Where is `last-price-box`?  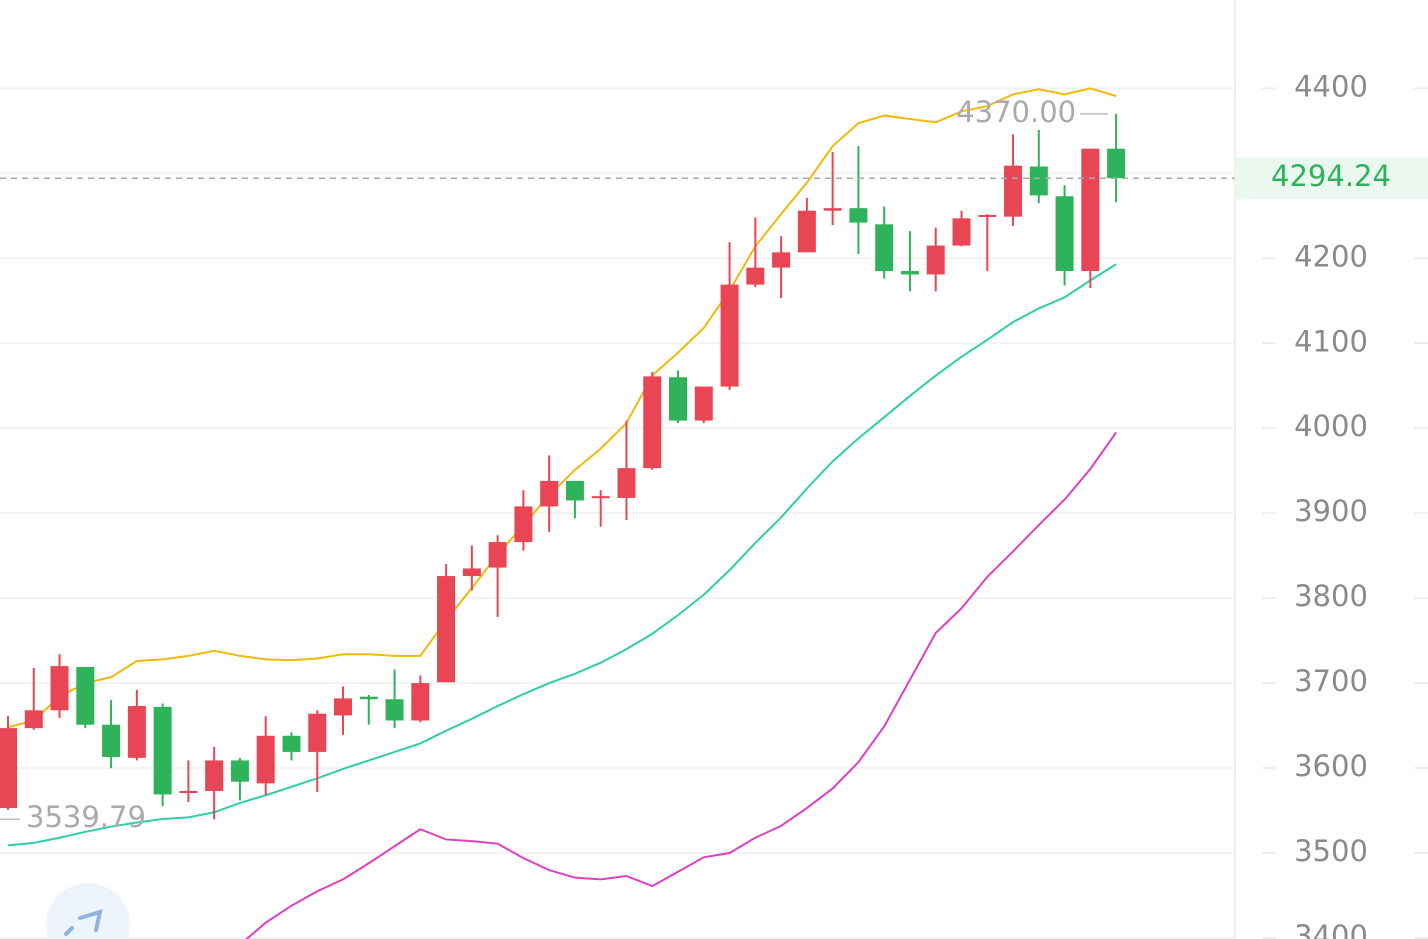 last-price-box is located at coordinates (1331, 178).